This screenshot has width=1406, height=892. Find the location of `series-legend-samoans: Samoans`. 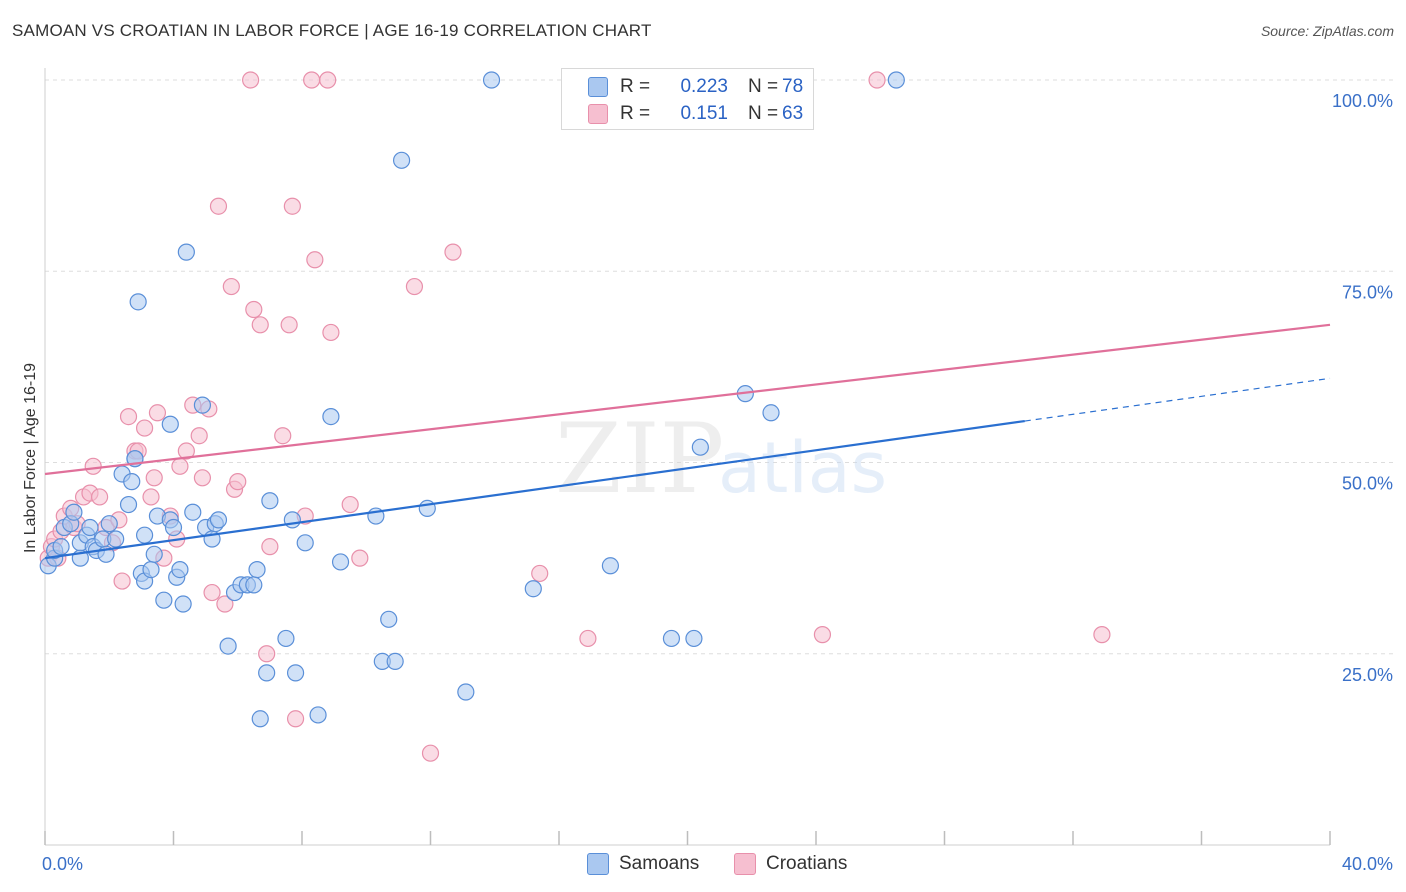

series-legend-samoans: Samoans is located at coordinates (643, 864).